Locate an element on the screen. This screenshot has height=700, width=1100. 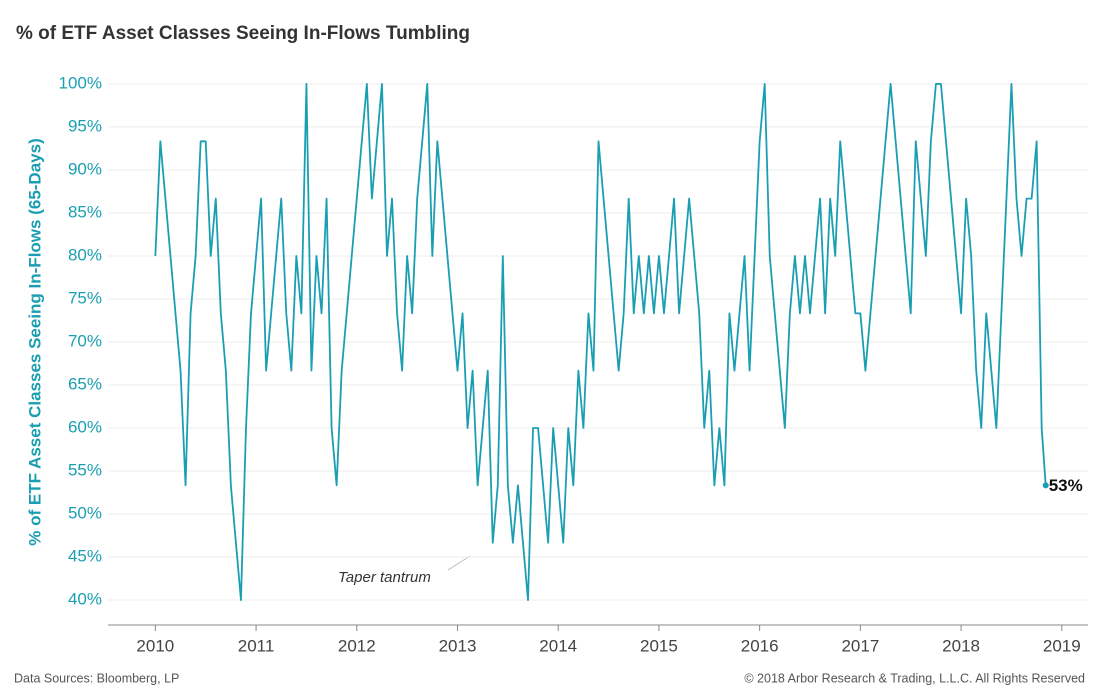
y-tick-label: 100% is located at coordinates (80, 82).